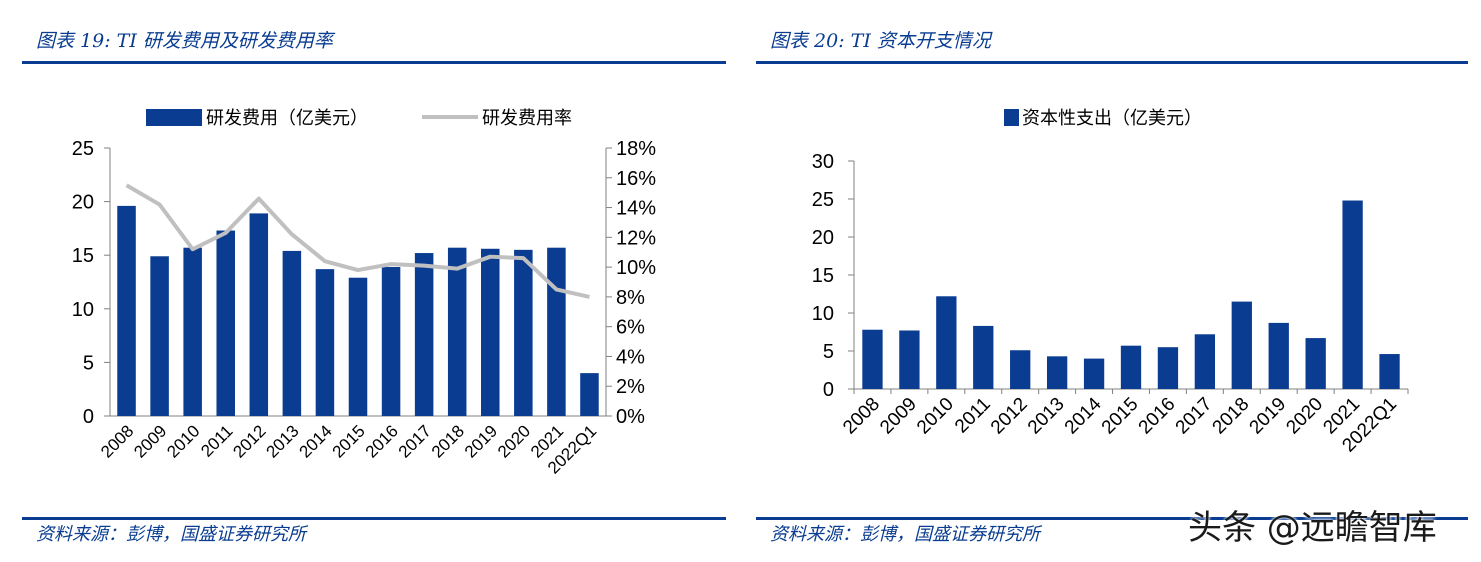 The image size is (1481, 562). I want to click on line-rd-ratio, so click(357, 241).